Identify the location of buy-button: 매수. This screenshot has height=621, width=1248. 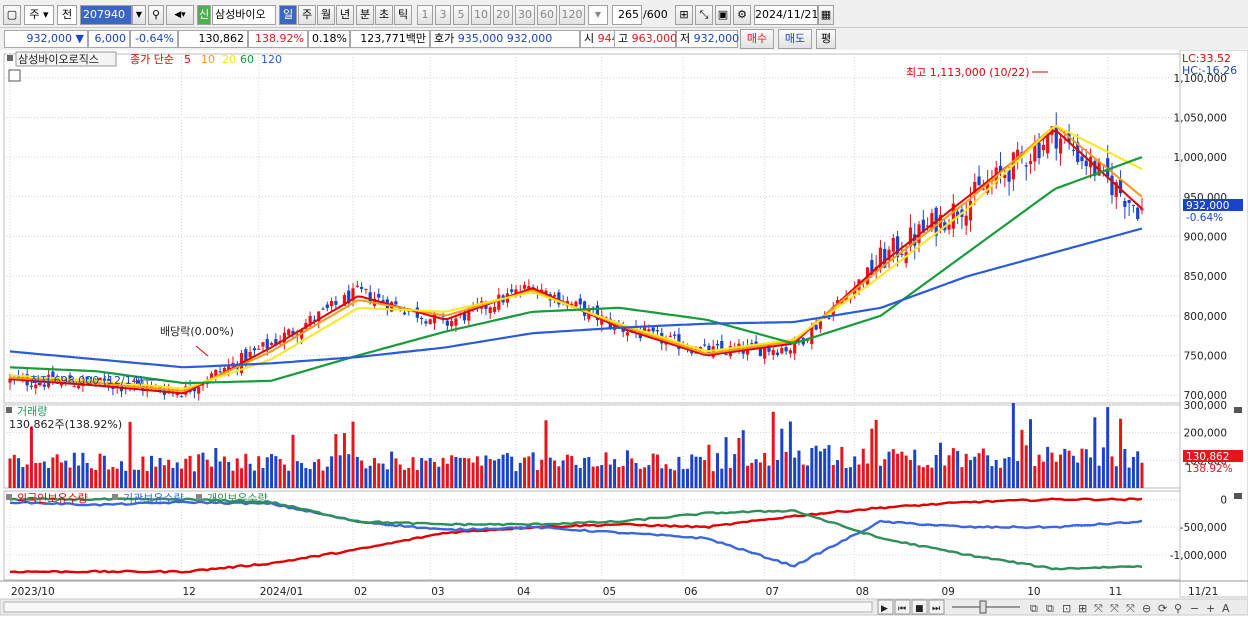
(757, 39).